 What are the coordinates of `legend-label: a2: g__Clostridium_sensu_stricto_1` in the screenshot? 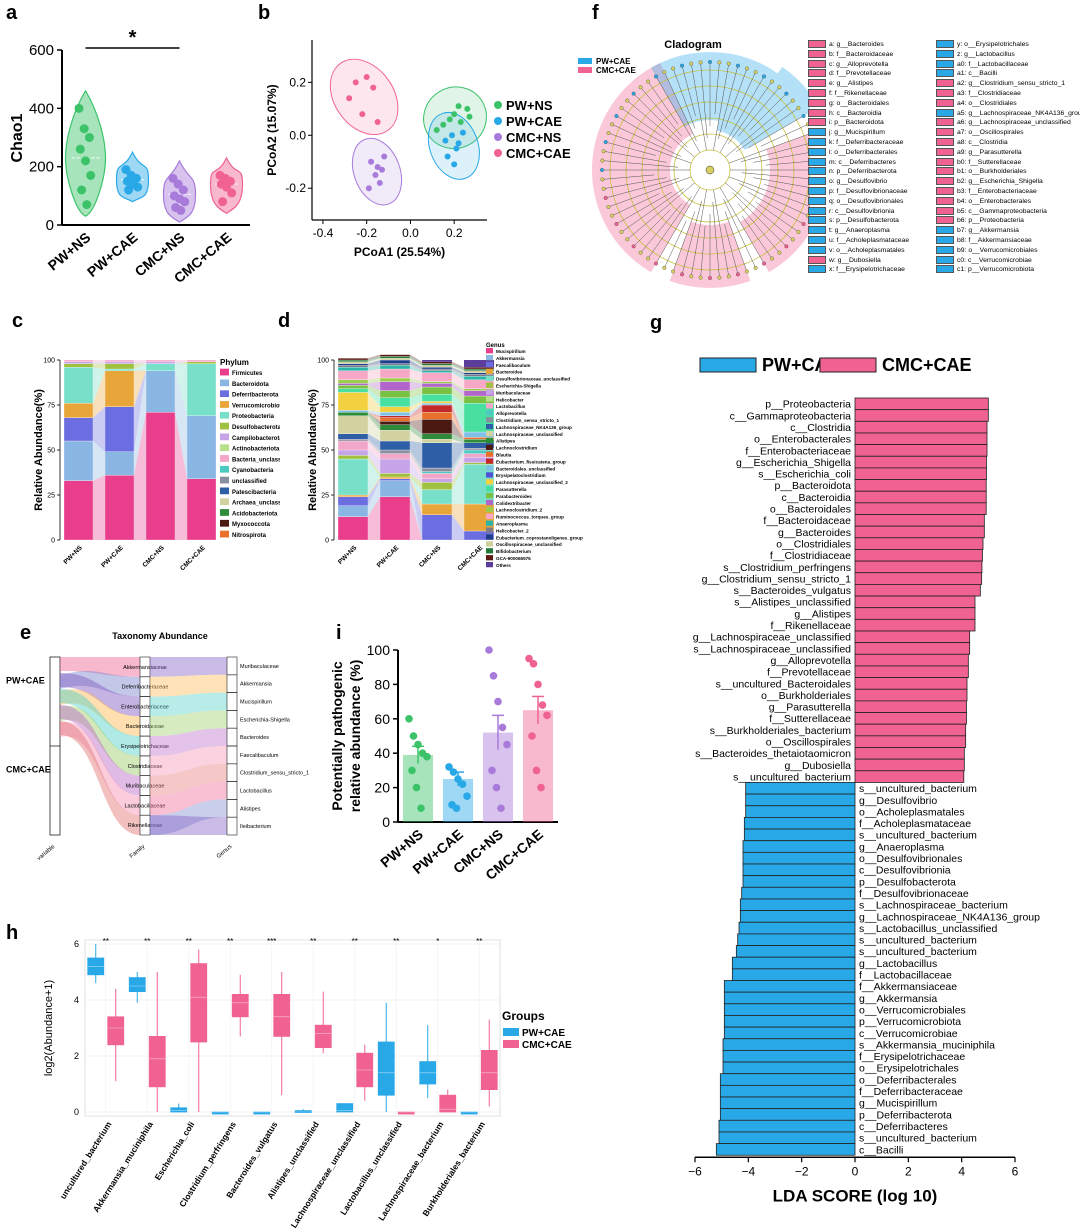 It's located at (1011, 83).